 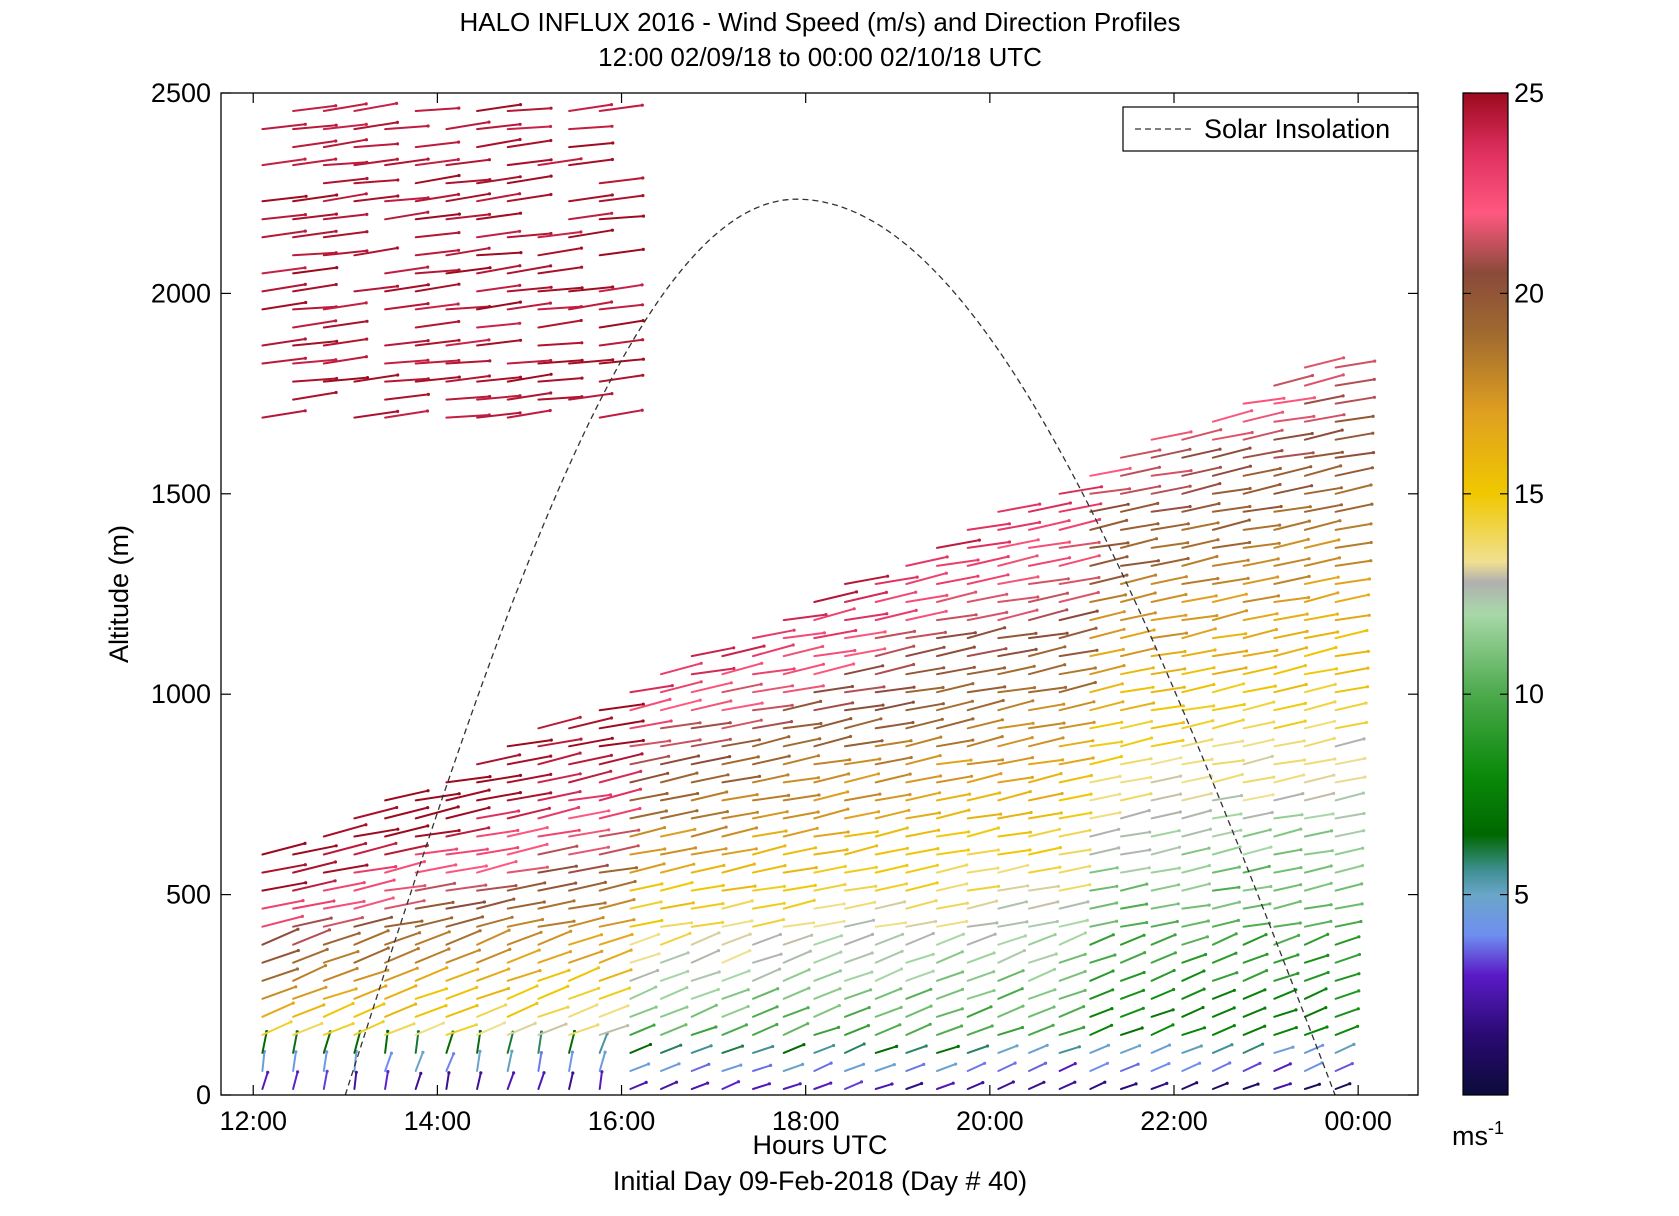 What do you see at coordinates (119, 594) in the screenshot?
I see `y-axis-label: Altitude (m)` at bounding box center [119, 594].